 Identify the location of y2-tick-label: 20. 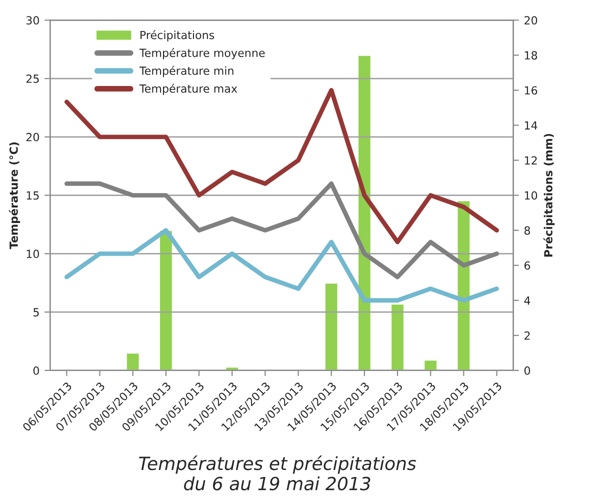
(531, 20).